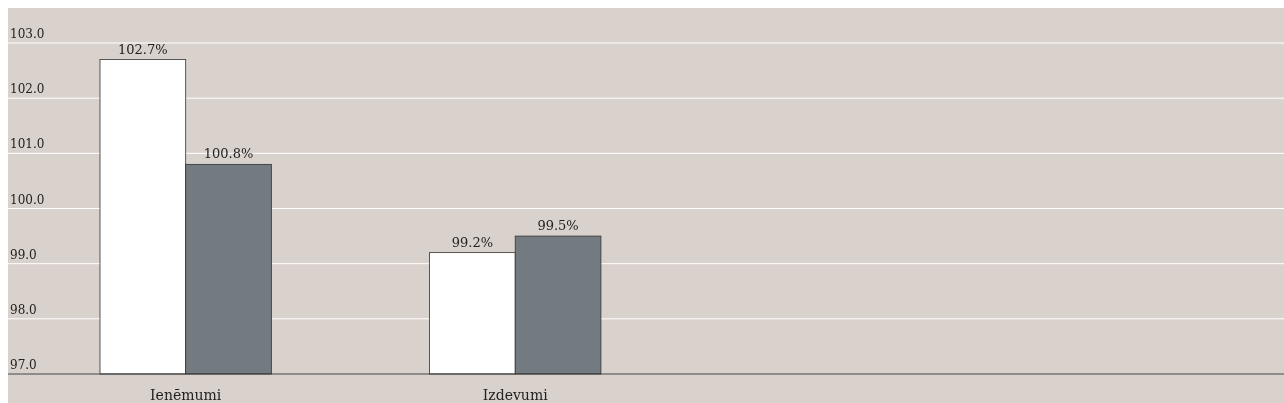 Image resolution: width=1284 pixels, height=403 pixels. What do you see at coordinates (27, 199) in the screenshot?
I see `y-tick-label: 100.0` at bounding box center [27, 199].